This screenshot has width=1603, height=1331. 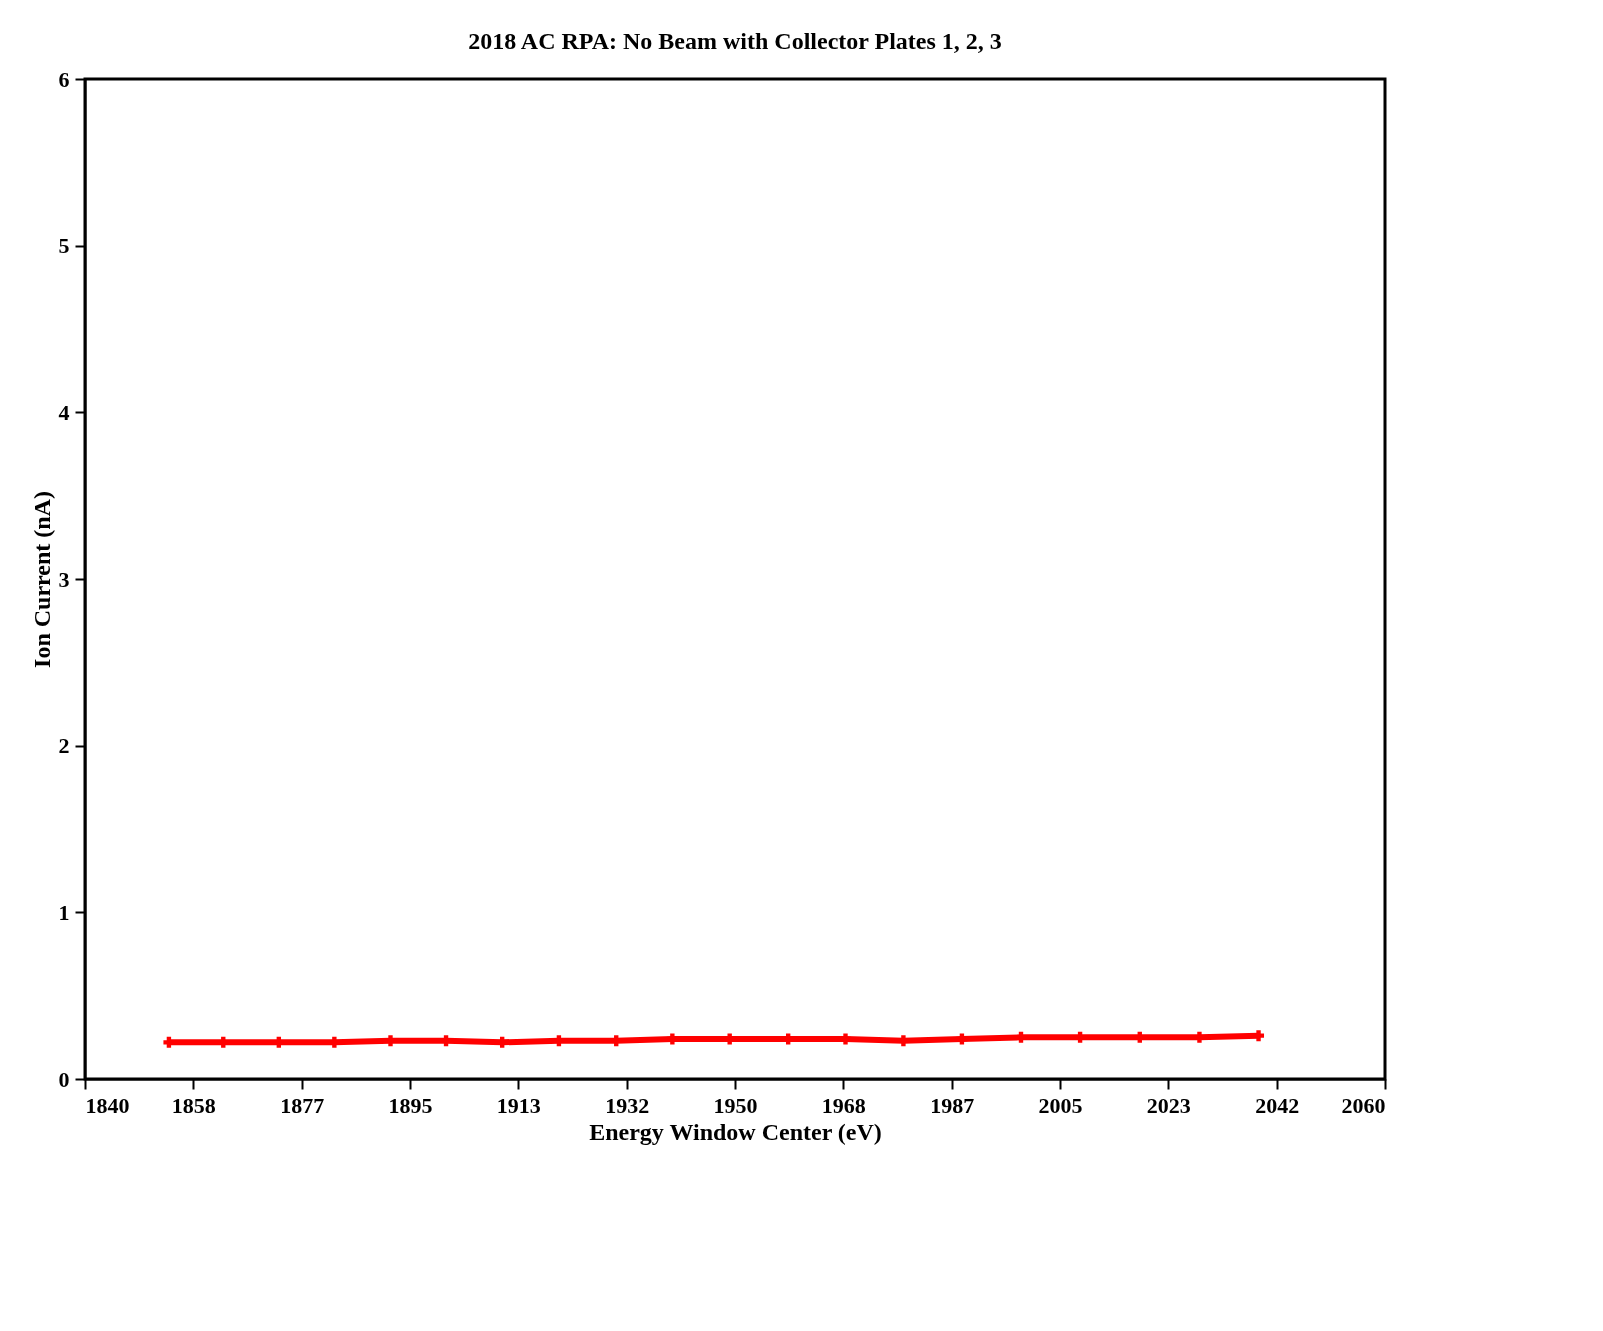 I want to click on chart-title: 2018 AC RPA: No Beam with Collector Plates 1, 2, 3, so click(x=735, y=41).